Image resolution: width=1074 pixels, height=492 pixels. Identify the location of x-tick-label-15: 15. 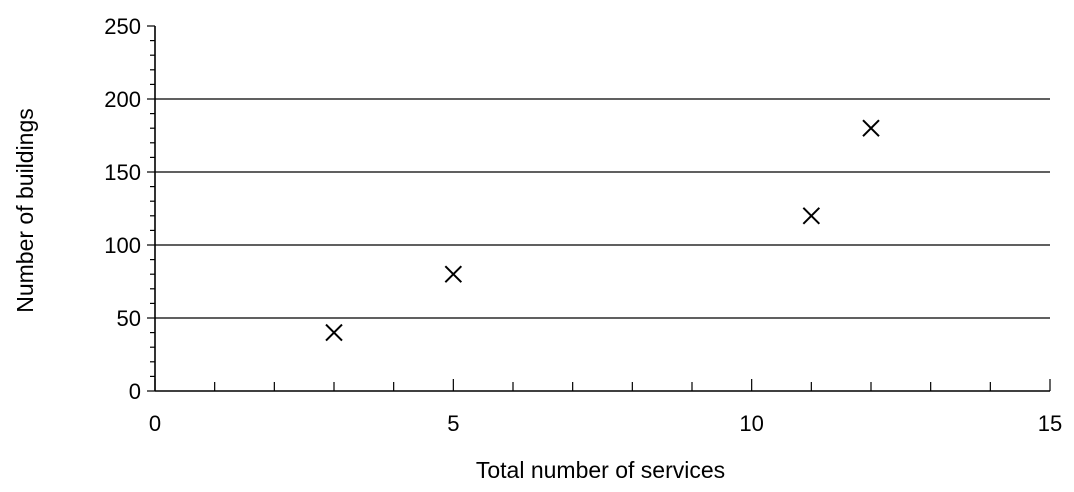
(1050, 423).